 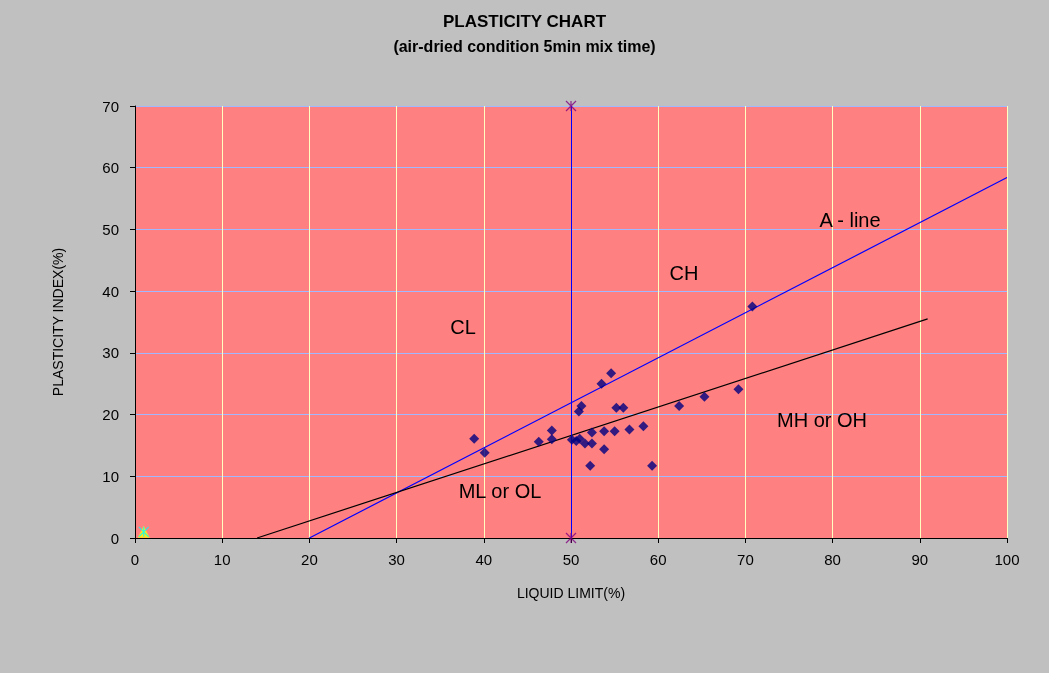 I want to click on x-tick-label: 40, so click(x=484, y=559).